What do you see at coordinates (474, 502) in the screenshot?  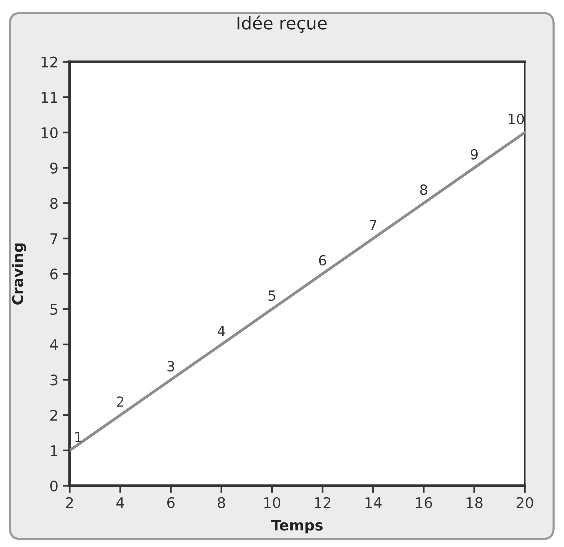 I see `x-tick-label: 18` at bounding box center [474, 502].